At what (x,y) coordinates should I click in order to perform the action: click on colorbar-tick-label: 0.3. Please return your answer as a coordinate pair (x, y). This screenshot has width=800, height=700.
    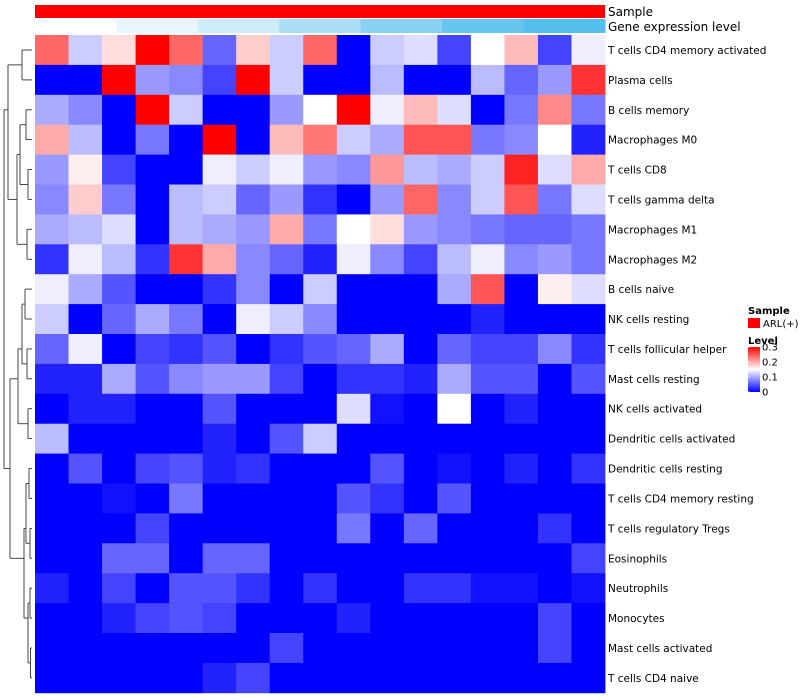
    Looking at the image, I should click on (770, 348).